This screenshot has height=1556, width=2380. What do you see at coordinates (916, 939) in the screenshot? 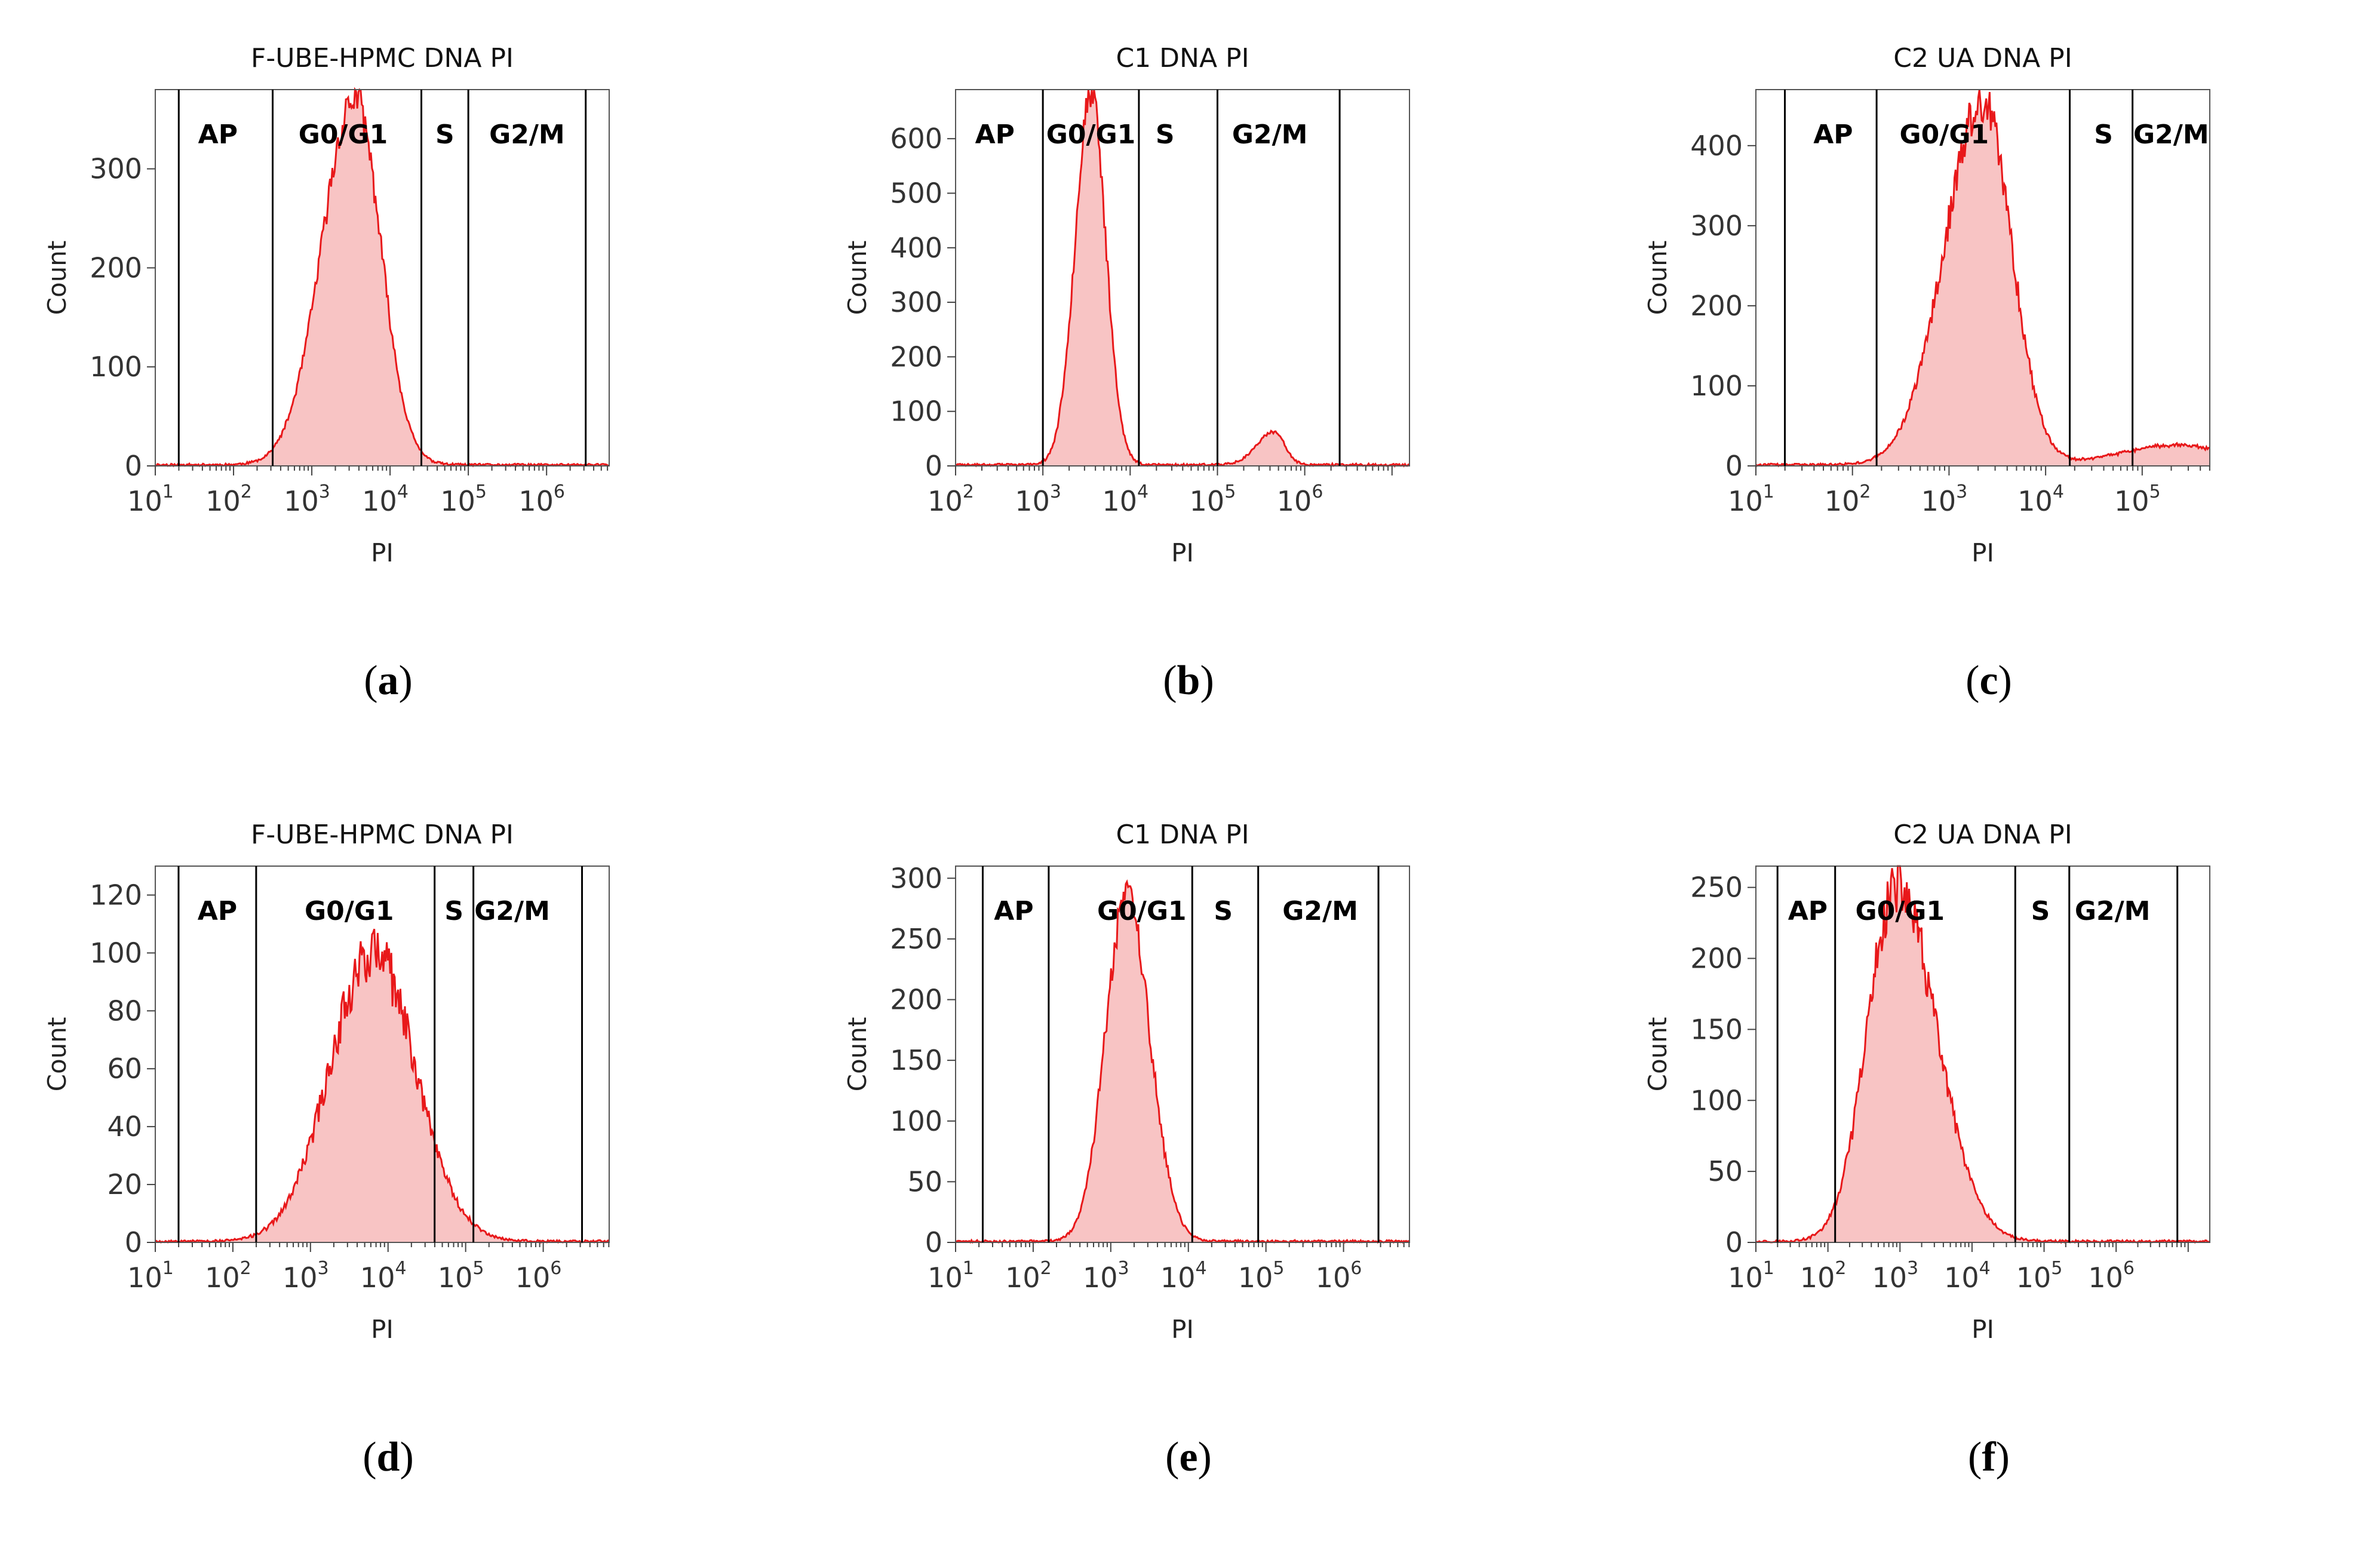
I see `y-tick-label-e-5: 250` at bounding box center [916, 939].